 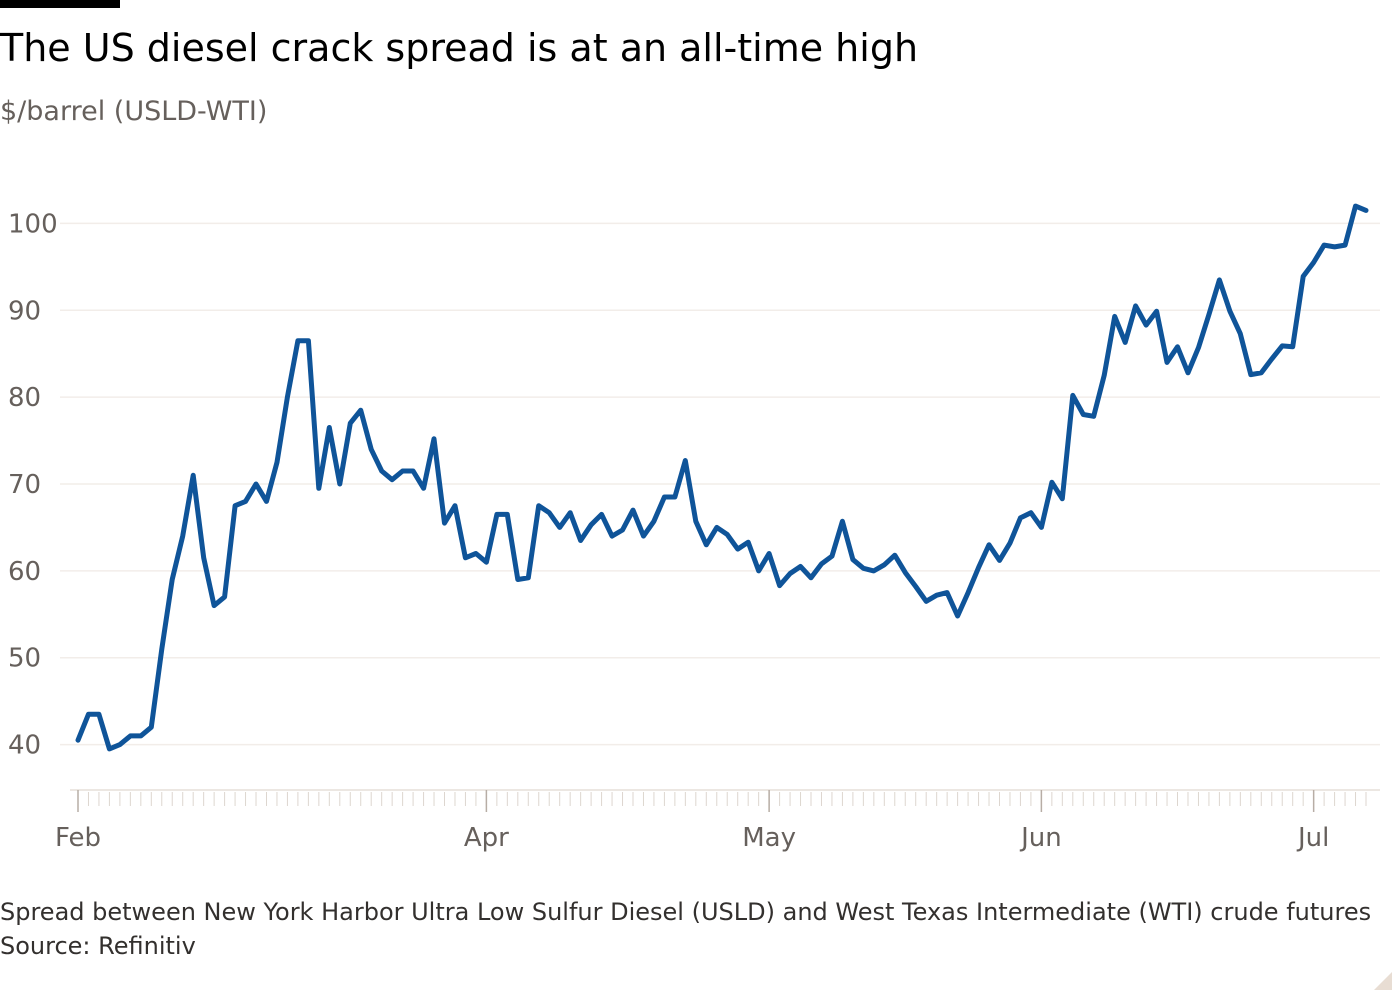 What do you see at coordinates (24, 746) in the screenshot?
I see `y-tick-label: 40` at bounding box center [24, 746].